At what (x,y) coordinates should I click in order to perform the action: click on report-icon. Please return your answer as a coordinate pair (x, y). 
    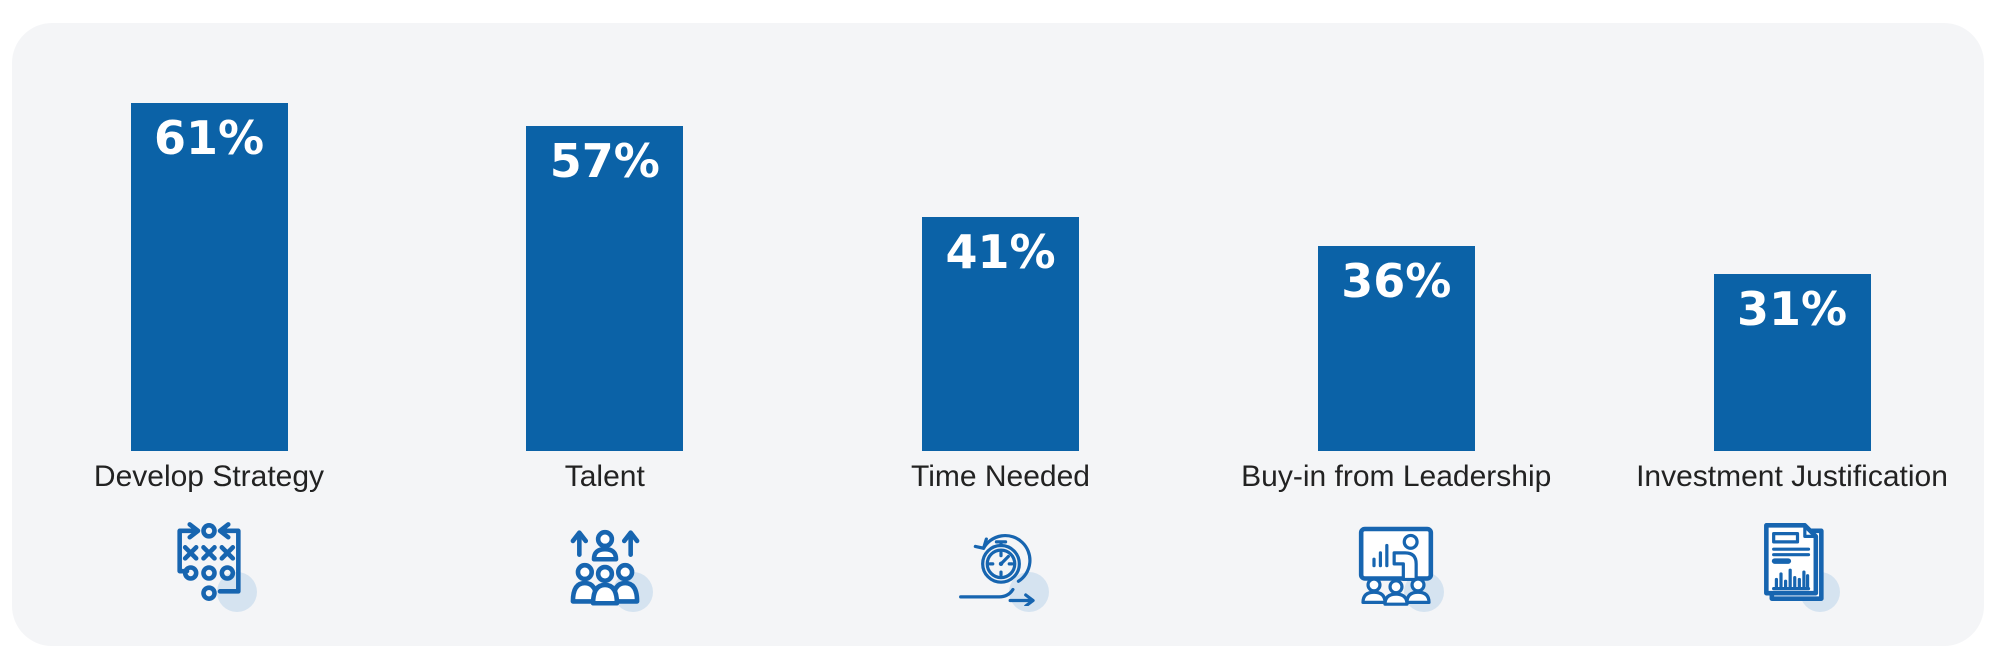
    Looking at the image, I should click on (1792, 563).